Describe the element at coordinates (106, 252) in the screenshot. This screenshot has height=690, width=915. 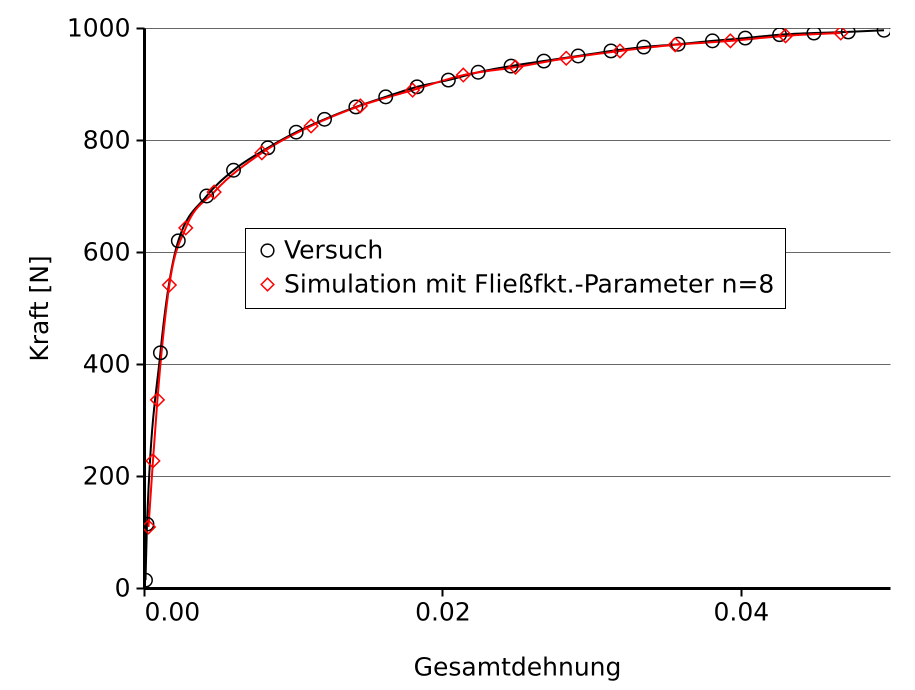
I see `y-tick-label: 600` at that location.